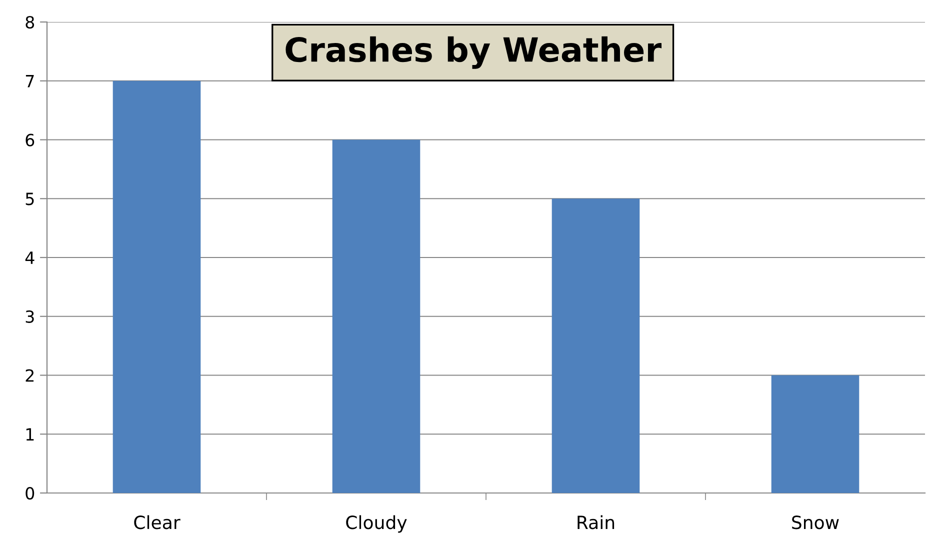 This screenshot has width=934, height=539. What do you see at coordinates (30, 434) in the screenshot?
I see `y-tick-label: 1` at bounding box center [30, 434].